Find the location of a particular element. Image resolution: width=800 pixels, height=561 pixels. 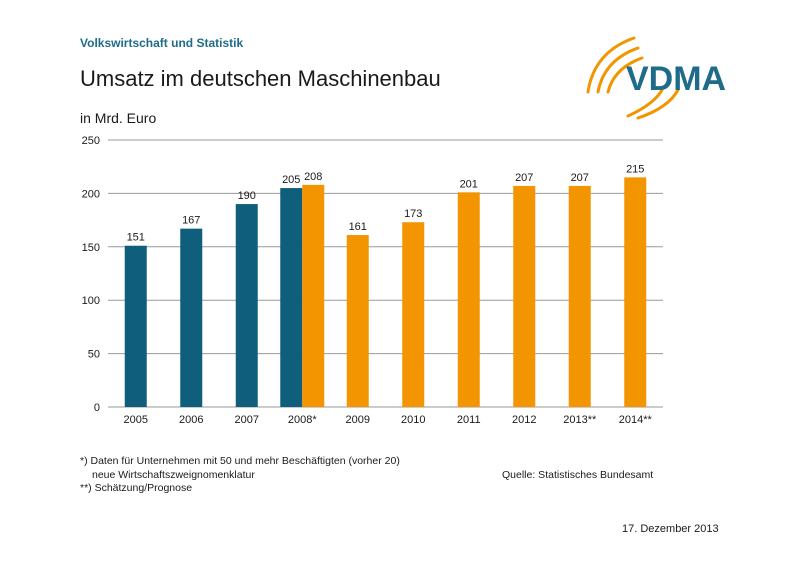

data-label: 208 is located at coordinates (313, 177).